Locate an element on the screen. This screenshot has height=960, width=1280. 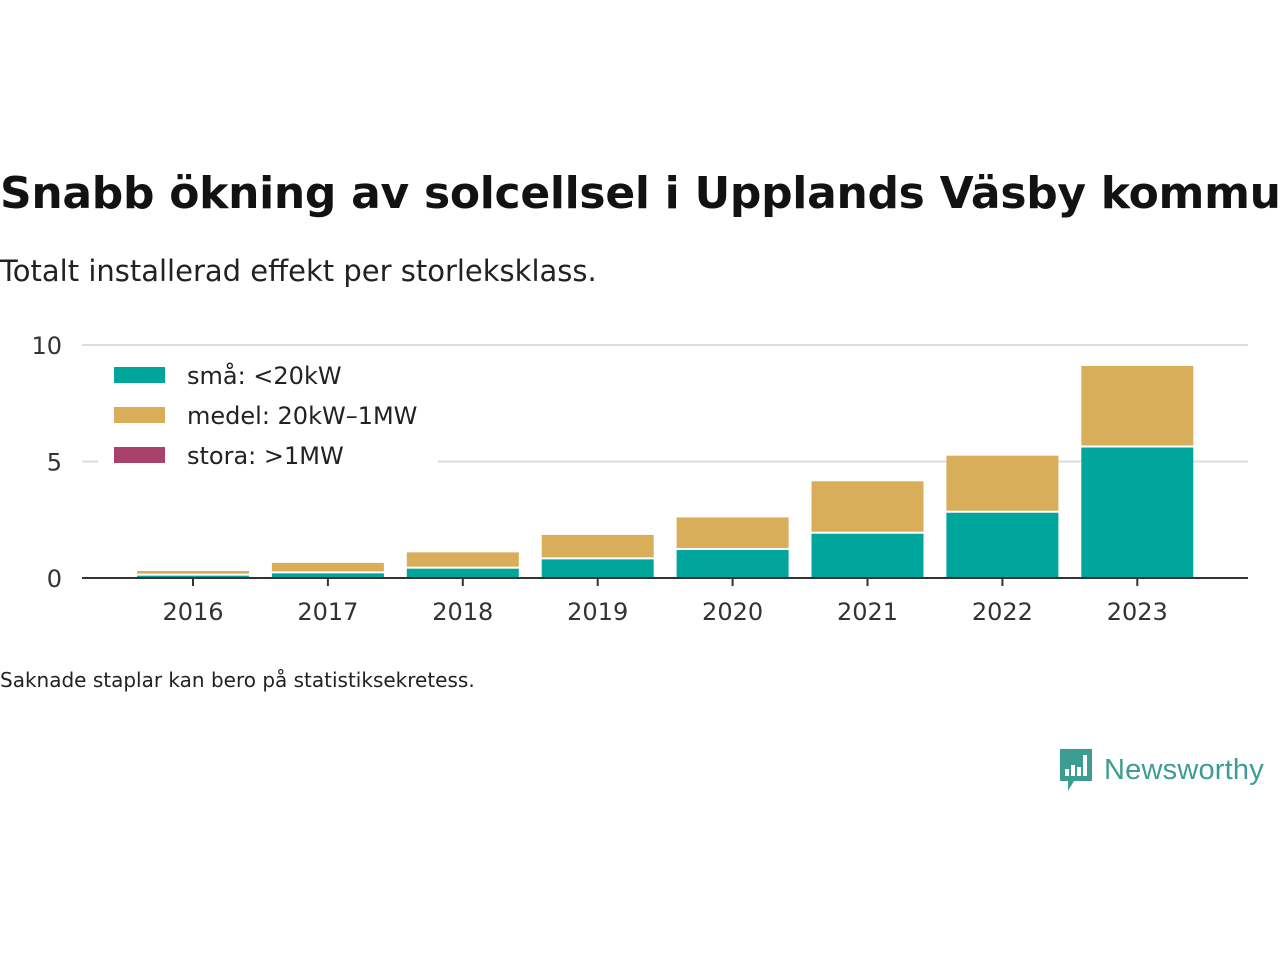
brand: Newsworthy is located at coordinates (1161, 770).